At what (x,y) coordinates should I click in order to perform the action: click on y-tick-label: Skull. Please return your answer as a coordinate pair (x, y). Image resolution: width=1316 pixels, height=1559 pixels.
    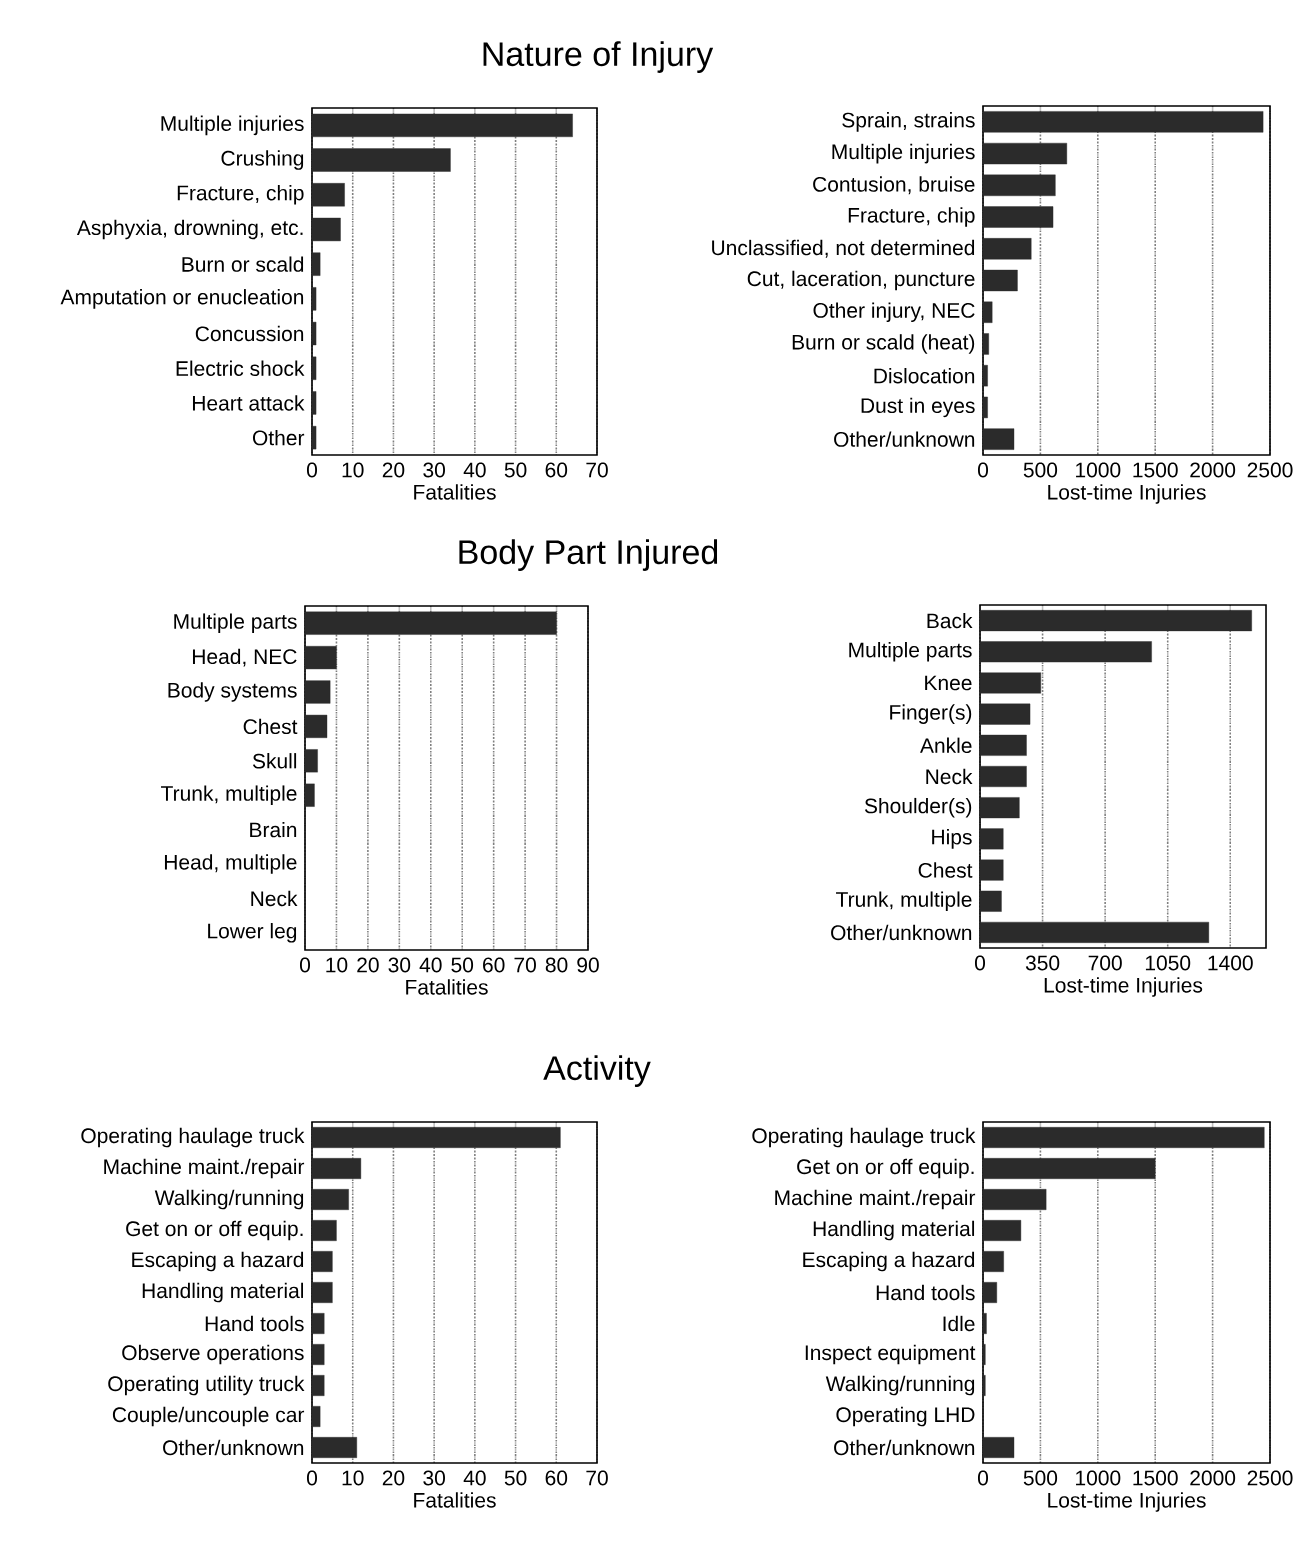
    Looking at the image, I should click on (274, 761).